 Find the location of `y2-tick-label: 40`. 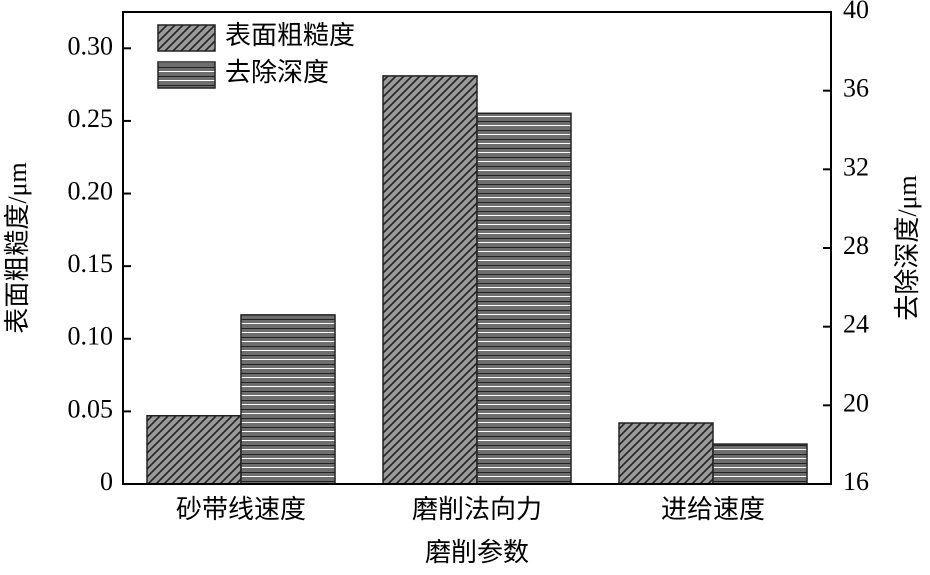

y2-tick-label: 40 is located at coordinates (856, 12).